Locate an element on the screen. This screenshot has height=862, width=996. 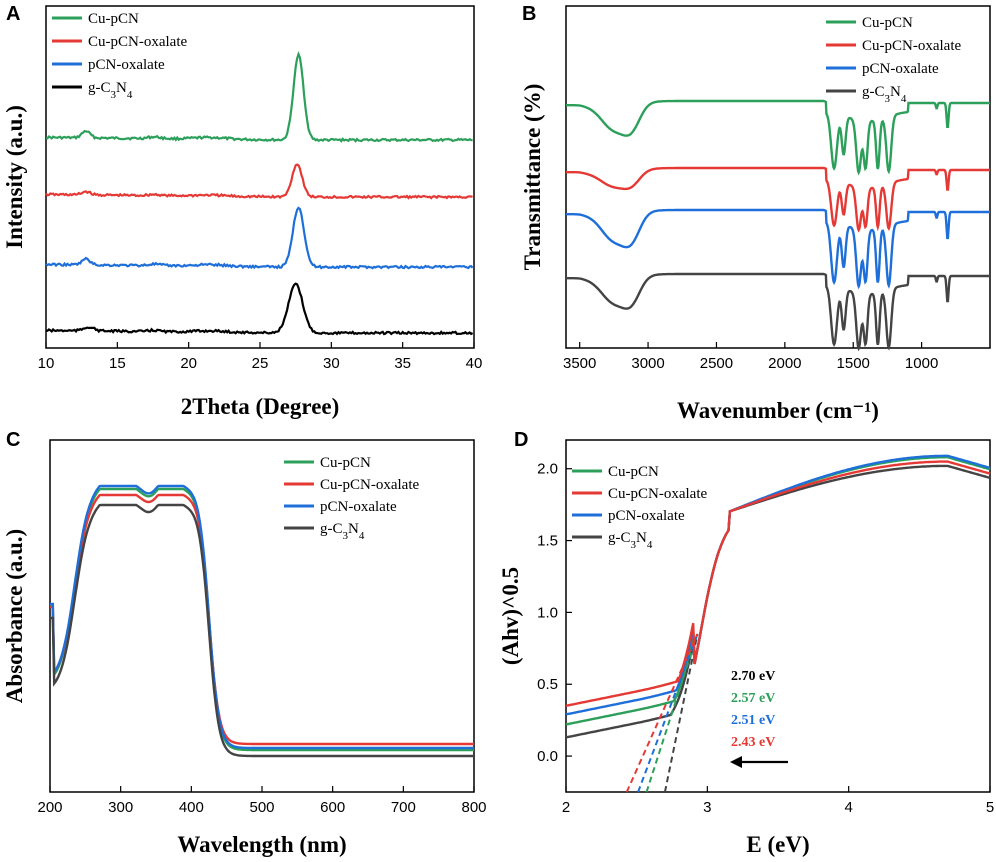
series-group-a is located at coordinates (259, 193).